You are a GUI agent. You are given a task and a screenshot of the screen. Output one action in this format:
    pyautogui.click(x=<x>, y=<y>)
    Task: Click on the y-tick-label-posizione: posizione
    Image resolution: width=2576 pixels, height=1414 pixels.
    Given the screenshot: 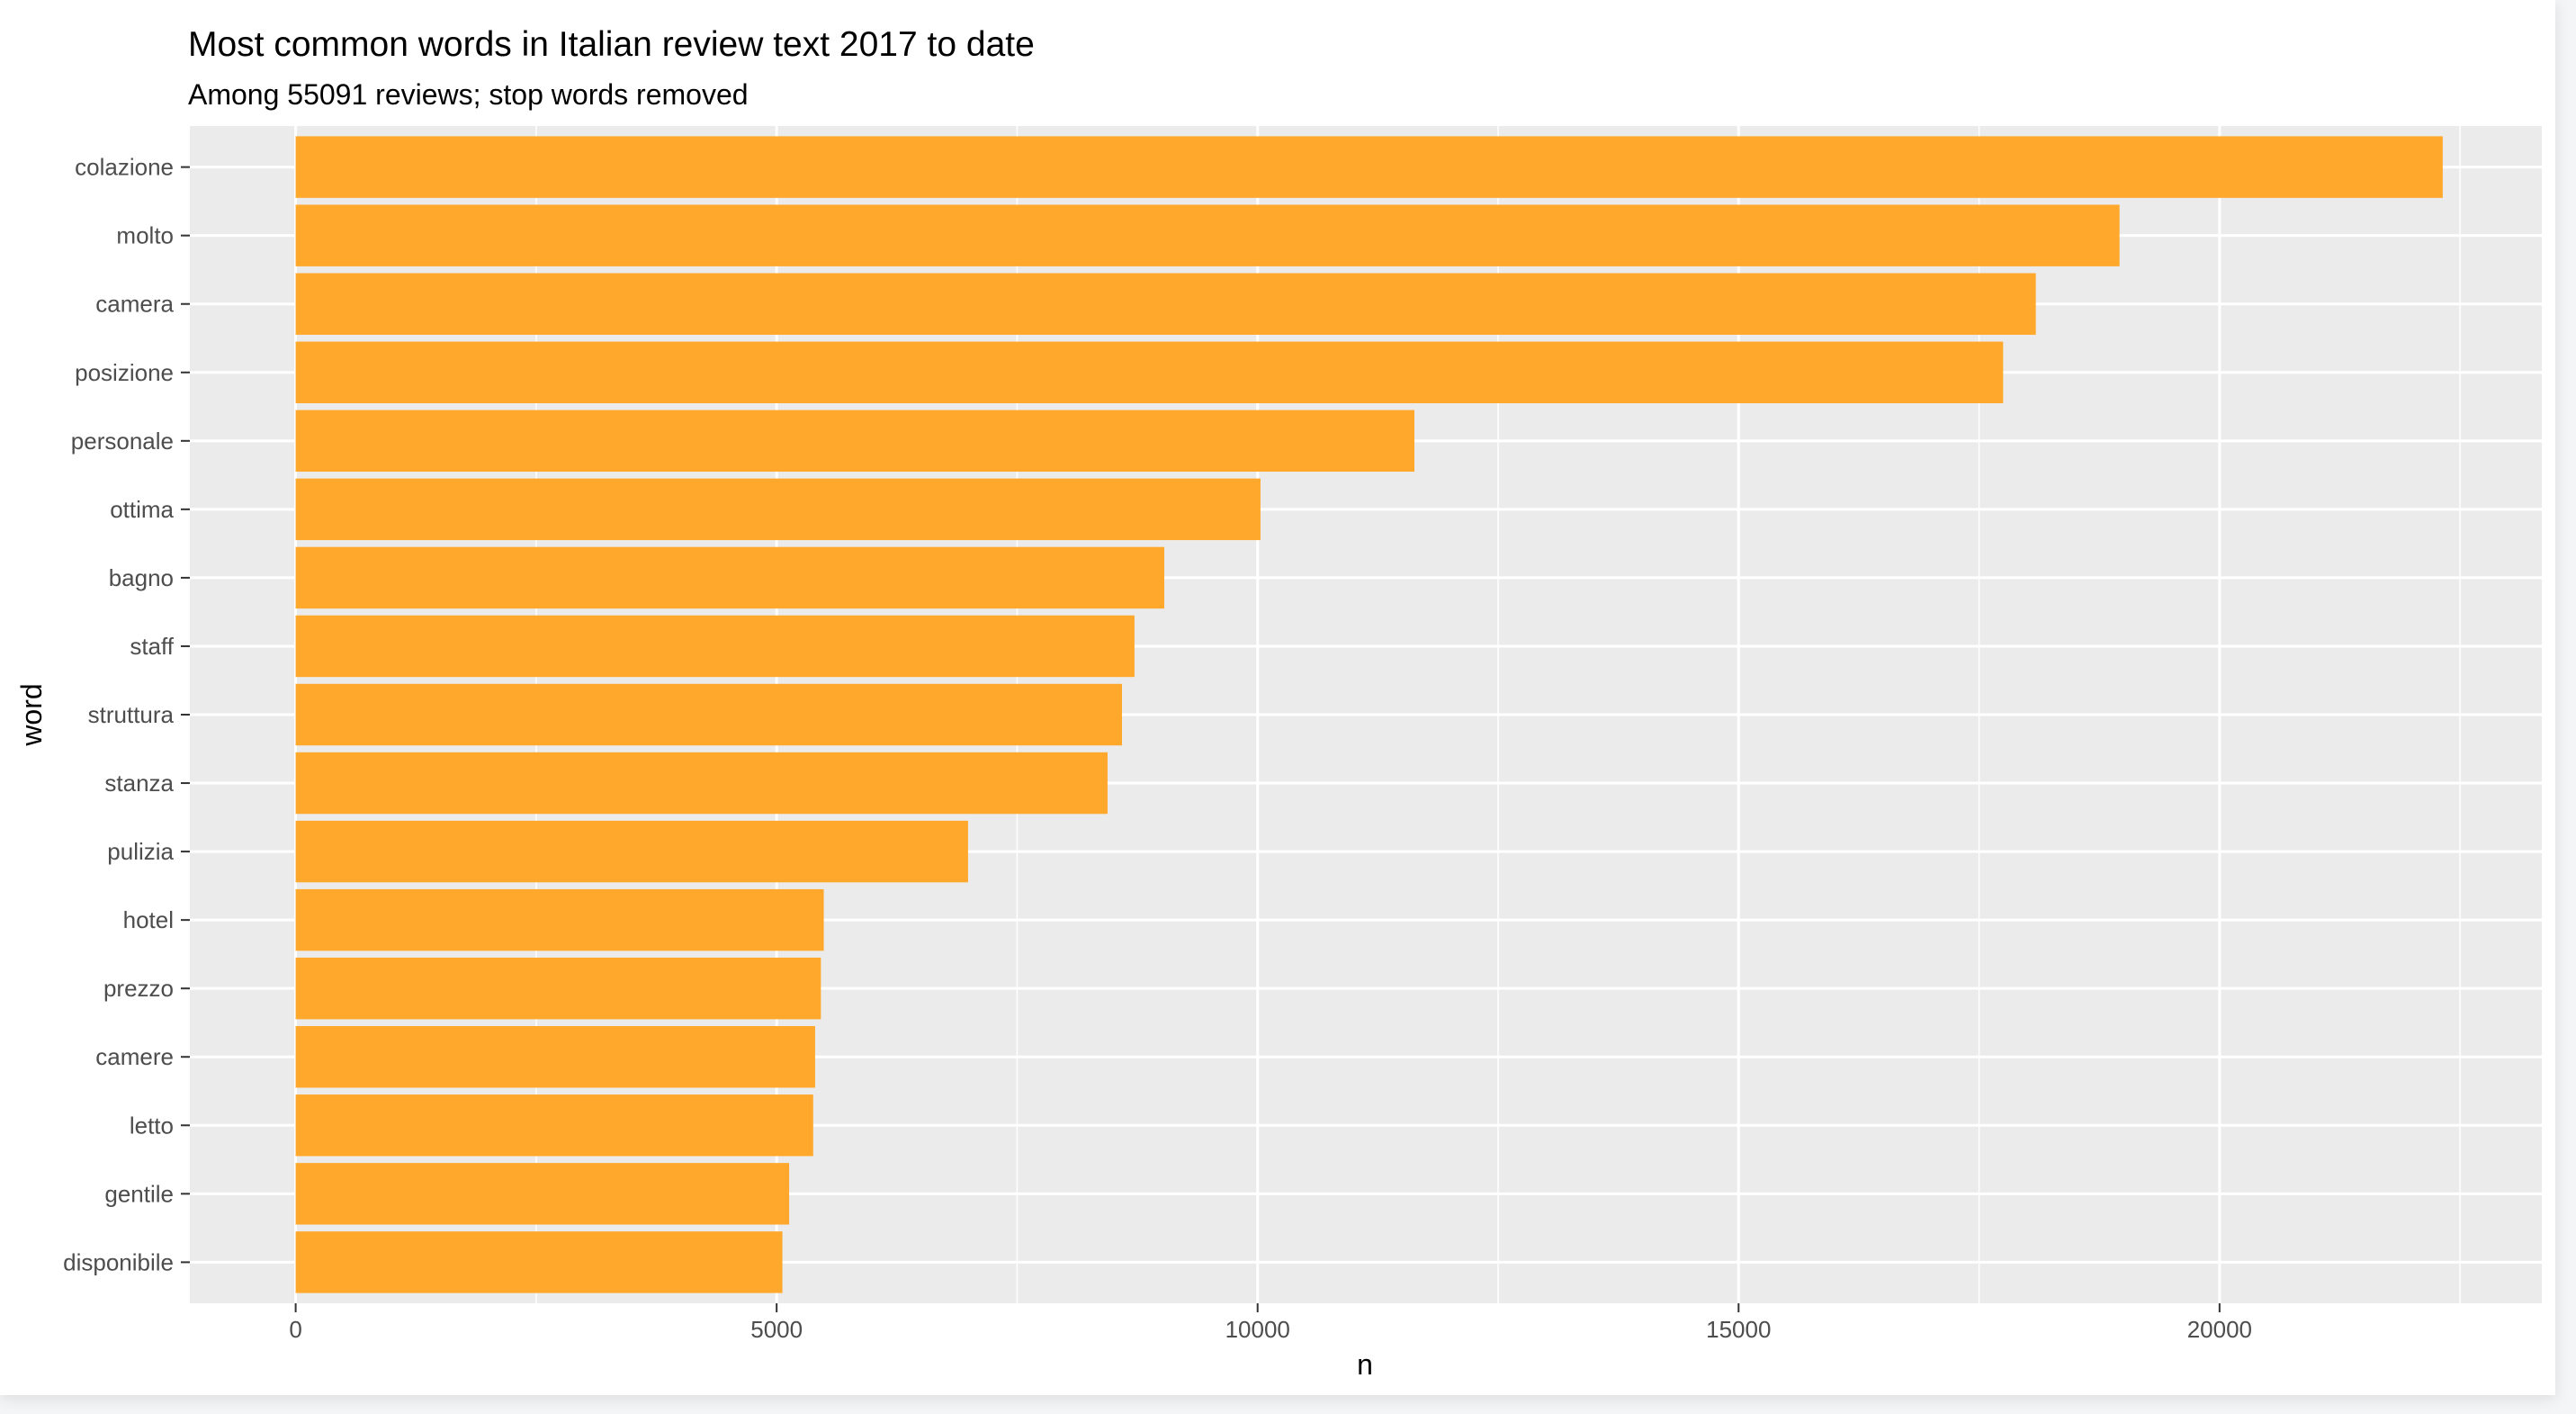 What is the action you would take?
    pyautogui.click(x=125, y=372)
    